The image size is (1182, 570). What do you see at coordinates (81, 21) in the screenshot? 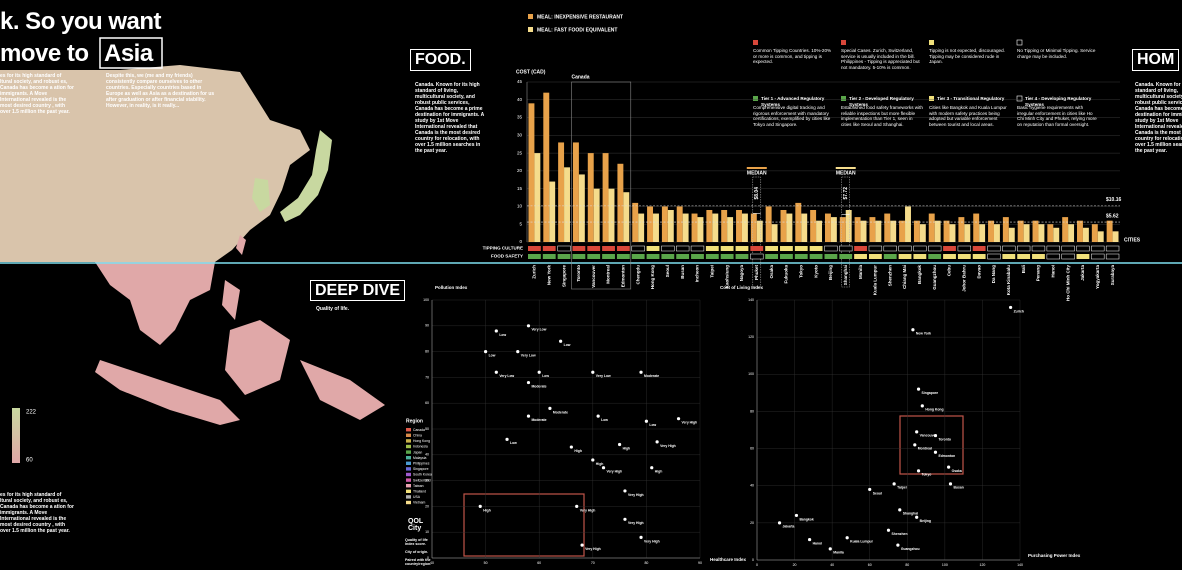
I see `title-line1: k. So you want` at bounding box center [81, 21].